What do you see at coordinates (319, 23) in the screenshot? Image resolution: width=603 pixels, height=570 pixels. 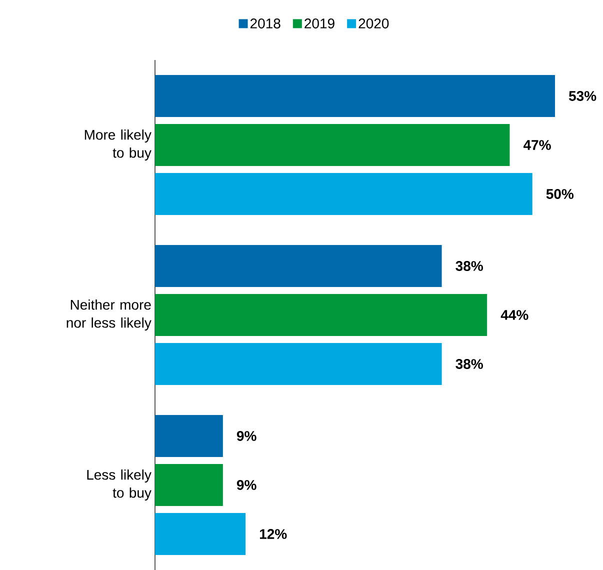 I see `legend-label: 2019` at bounding box center [319, 23].